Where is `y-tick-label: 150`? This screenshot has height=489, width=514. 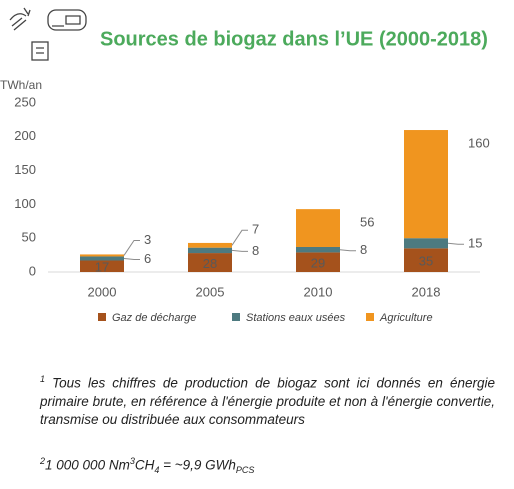
y-tick-label: 150 is located at coordinates (25, 169).